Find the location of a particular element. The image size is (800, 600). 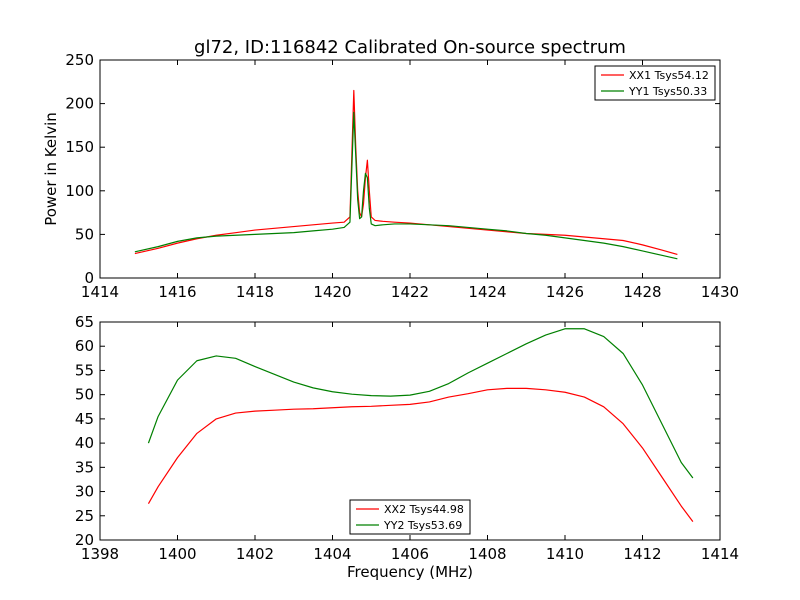

top-chart-ylabel: Power in Kelvin is located at coordinates (51, 169).